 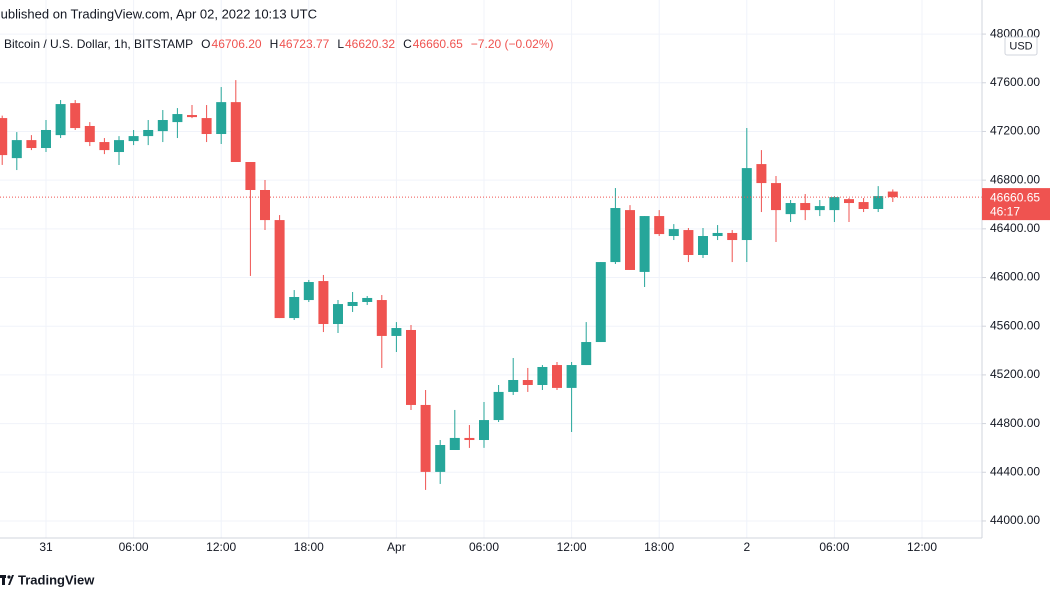 What do you see at coordinates (1015, 520) in the screenshot?
I see `y-tick-label: 44000.00` at bounding box center [1015, 520].